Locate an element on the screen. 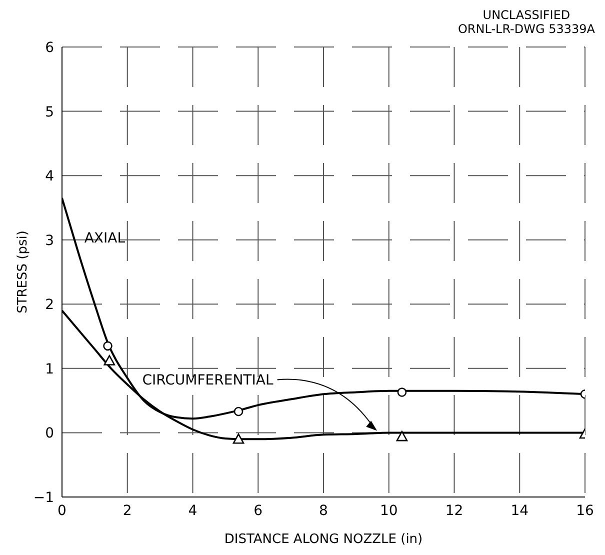  x-tick-label: 4 is located at coordinates (193, 510).